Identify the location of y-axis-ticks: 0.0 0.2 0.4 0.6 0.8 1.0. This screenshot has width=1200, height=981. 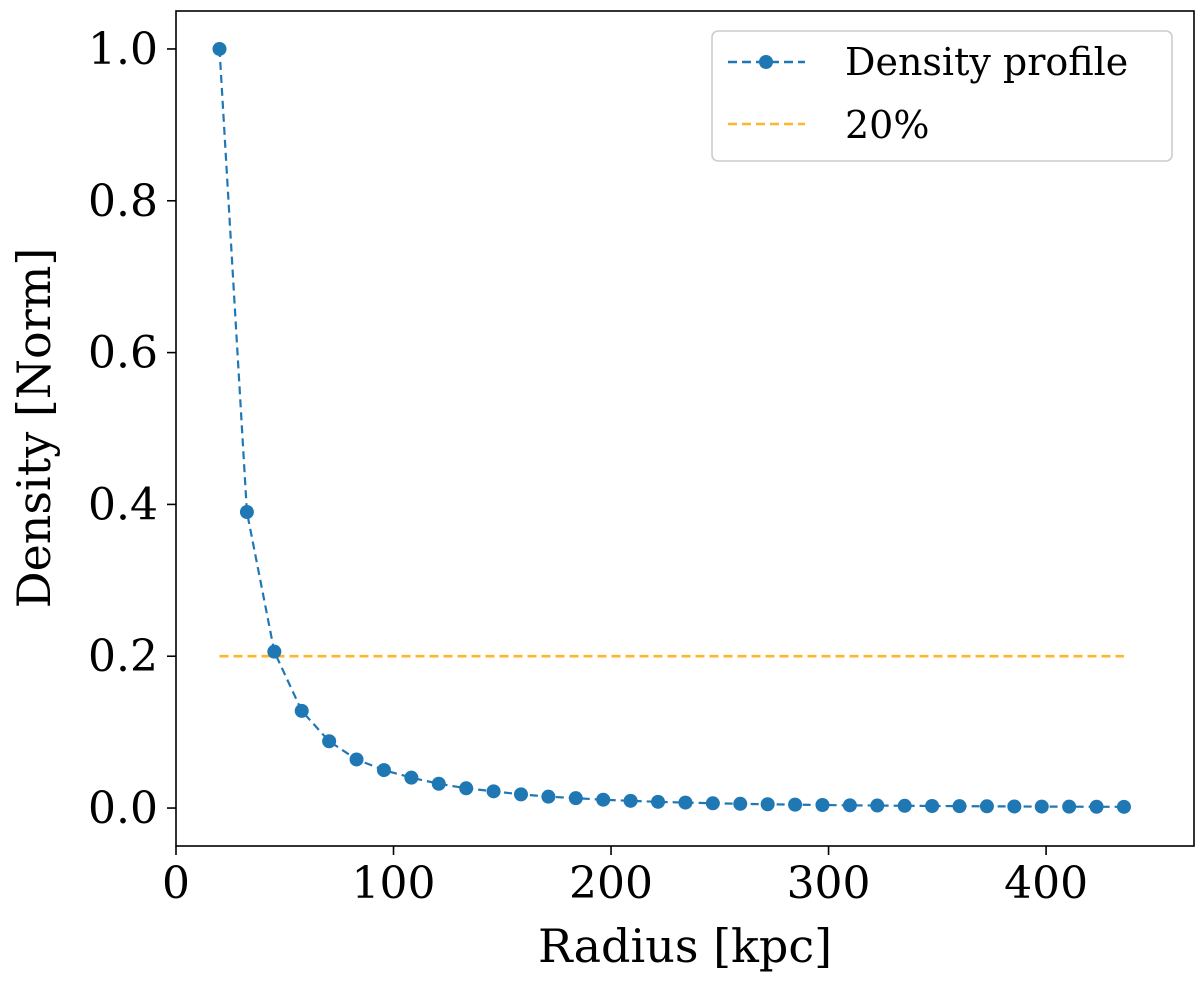
(132, 429).